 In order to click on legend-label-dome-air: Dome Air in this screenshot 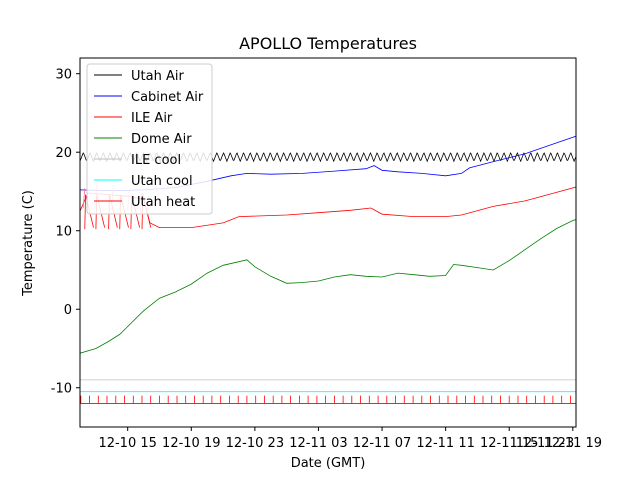, I will do `click(161, 139)`.